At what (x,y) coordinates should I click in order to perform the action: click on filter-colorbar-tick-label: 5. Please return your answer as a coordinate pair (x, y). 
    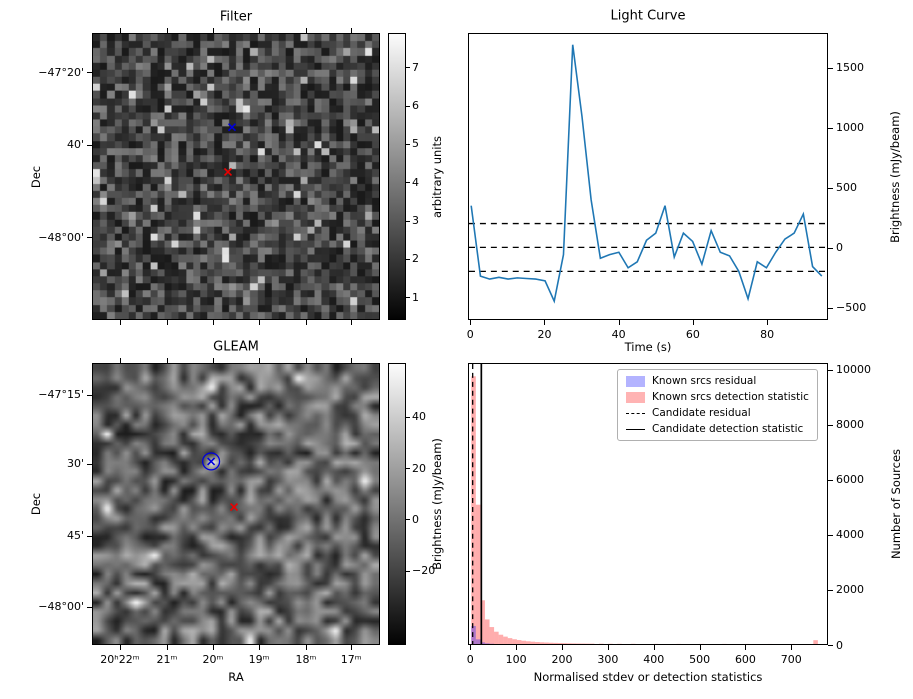
    Looking at the image, I should click on (415, 144).